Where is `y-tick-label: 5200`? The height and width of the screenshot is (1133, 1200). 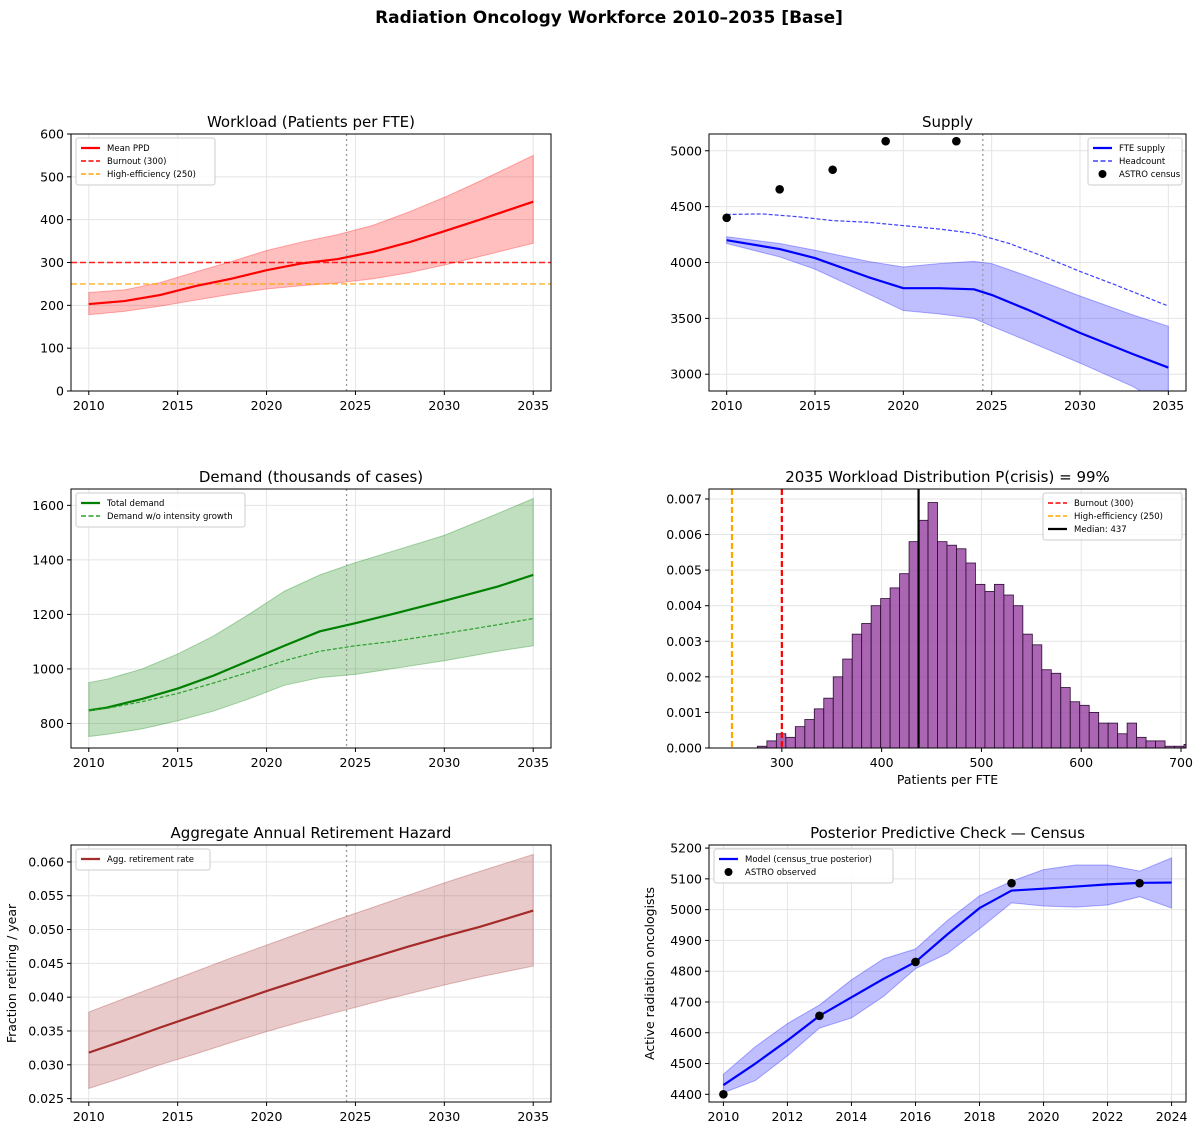
y-tick-label: 5200 is located at coordinates (686, 848).